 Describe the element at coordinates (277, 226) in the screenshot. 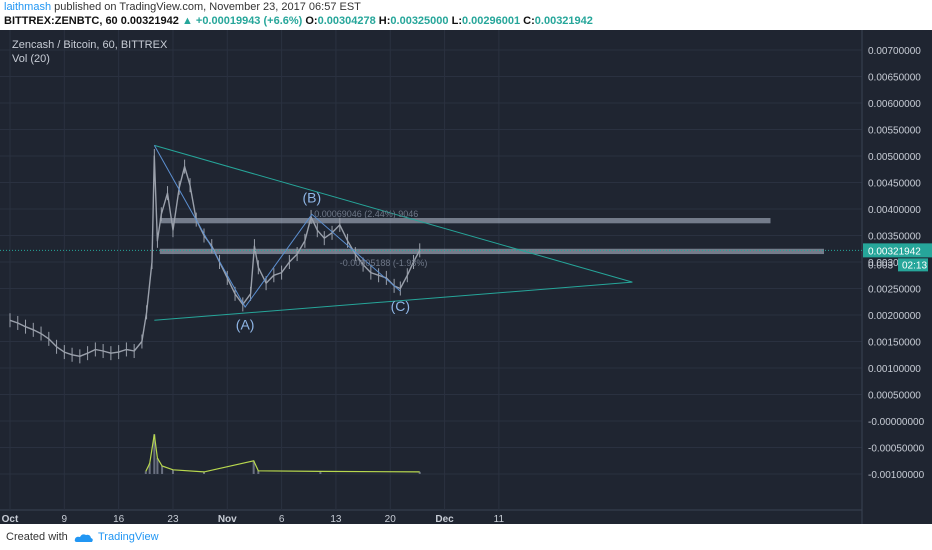

I see `elliott-wave-path` at that location.